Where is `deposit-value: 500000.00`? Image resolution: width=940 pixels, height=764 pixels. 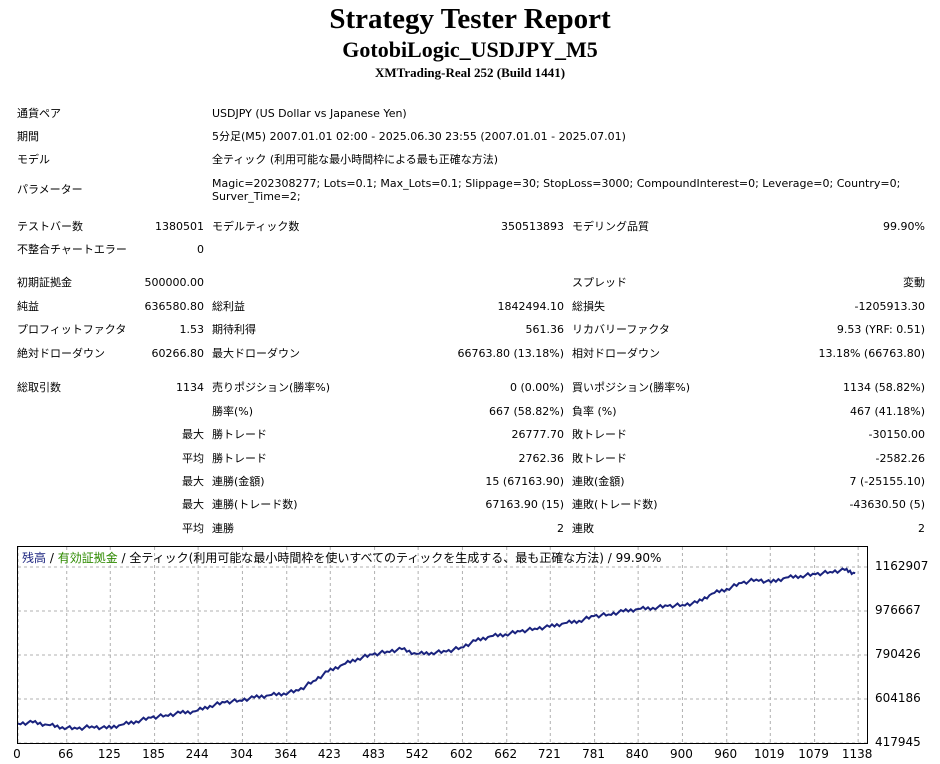 deposit-value: 500000.00 is located at coordinates (174, 282).